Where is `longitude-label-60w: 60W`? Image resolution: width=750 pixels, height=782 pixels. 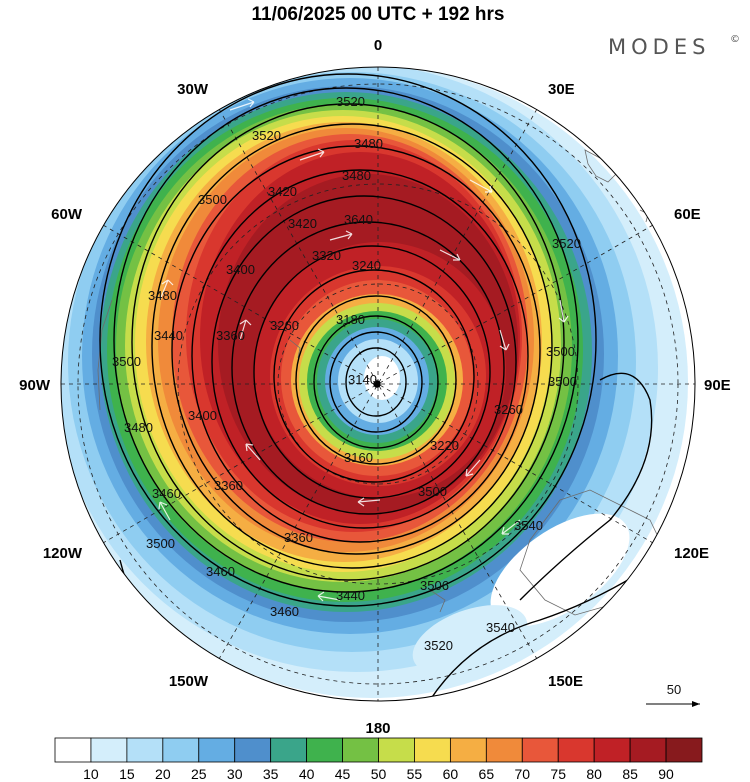 longitude-label-60w: 60W is located at coordinates (67, 214).